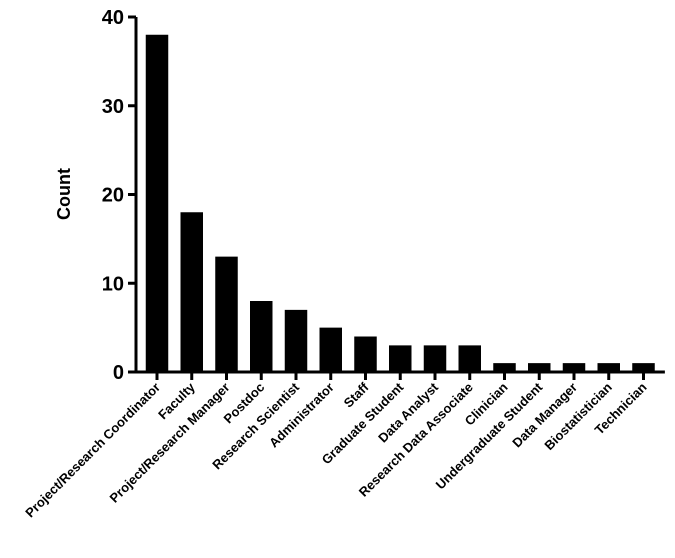  I want to click on x-tick-label: Project/Research Coordinator, so click(92, 450).